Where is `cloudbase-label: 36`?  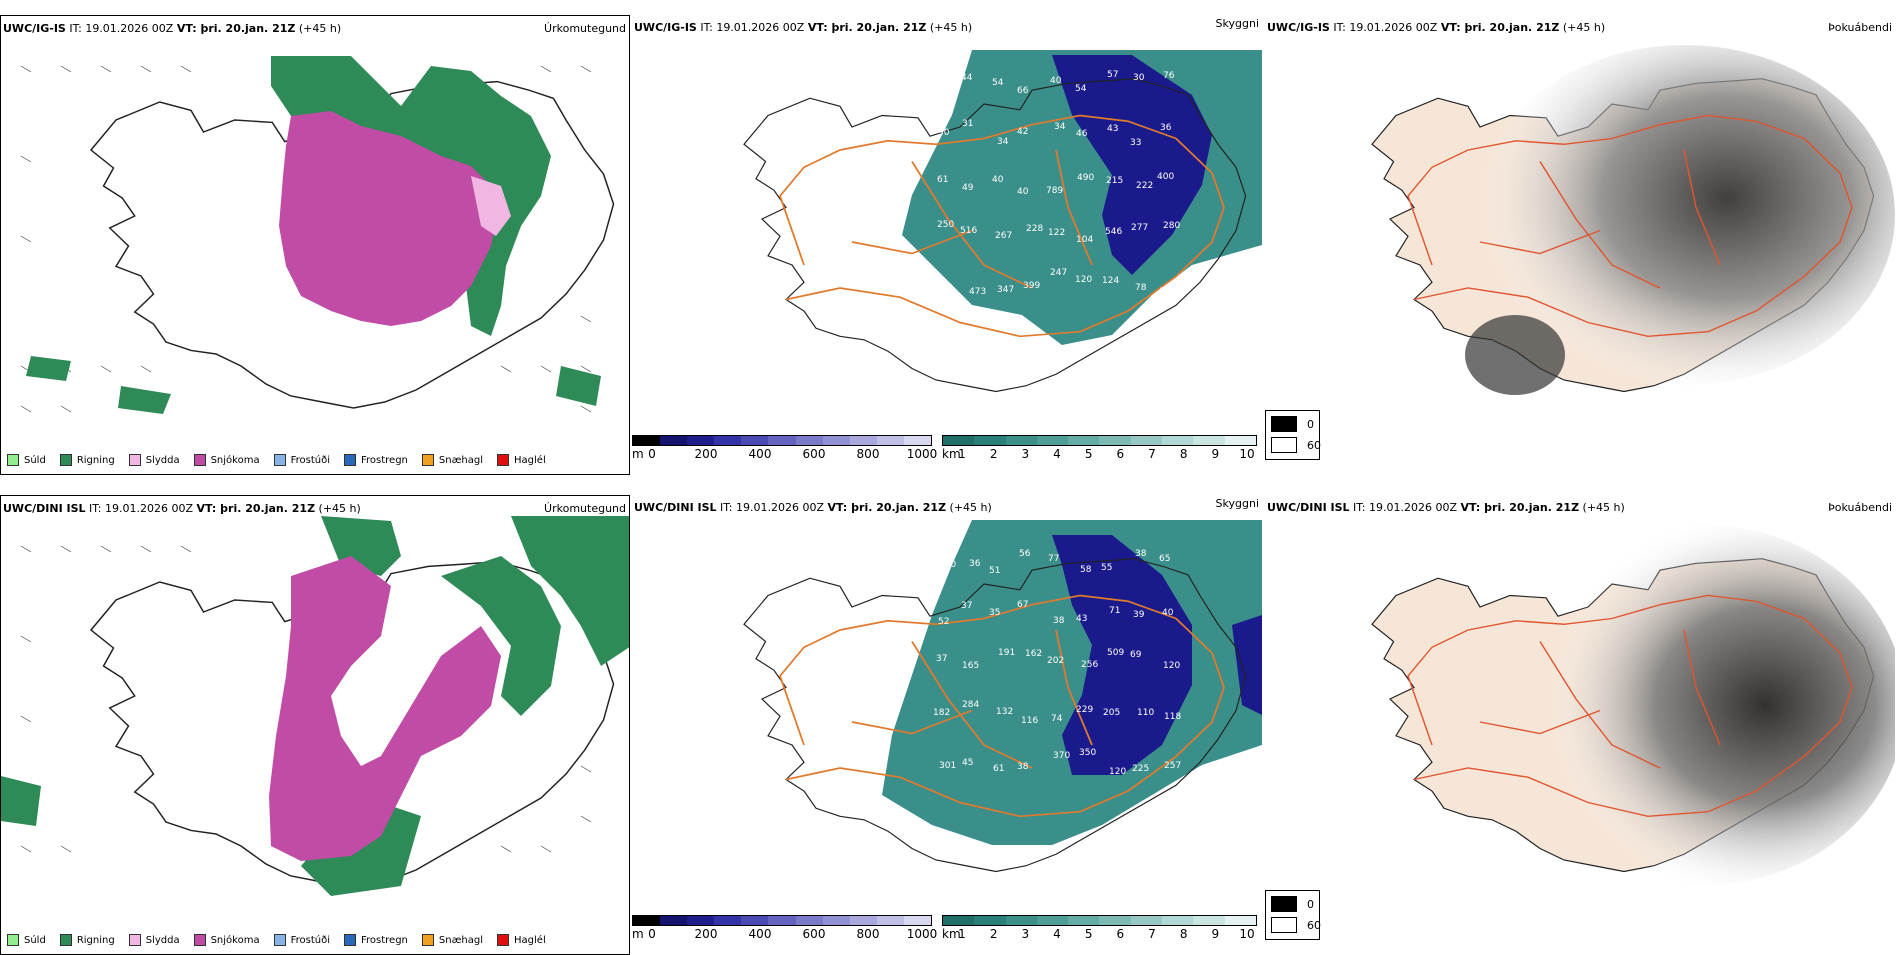
cloudbase-label: 36 is located at coordinates (975, 564).